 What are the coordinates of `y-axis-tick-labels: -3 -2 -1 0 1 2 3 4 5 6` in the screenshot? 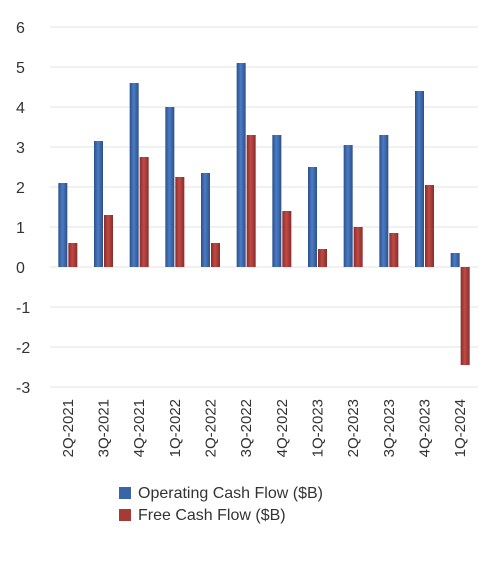 It's located at (23, 208).